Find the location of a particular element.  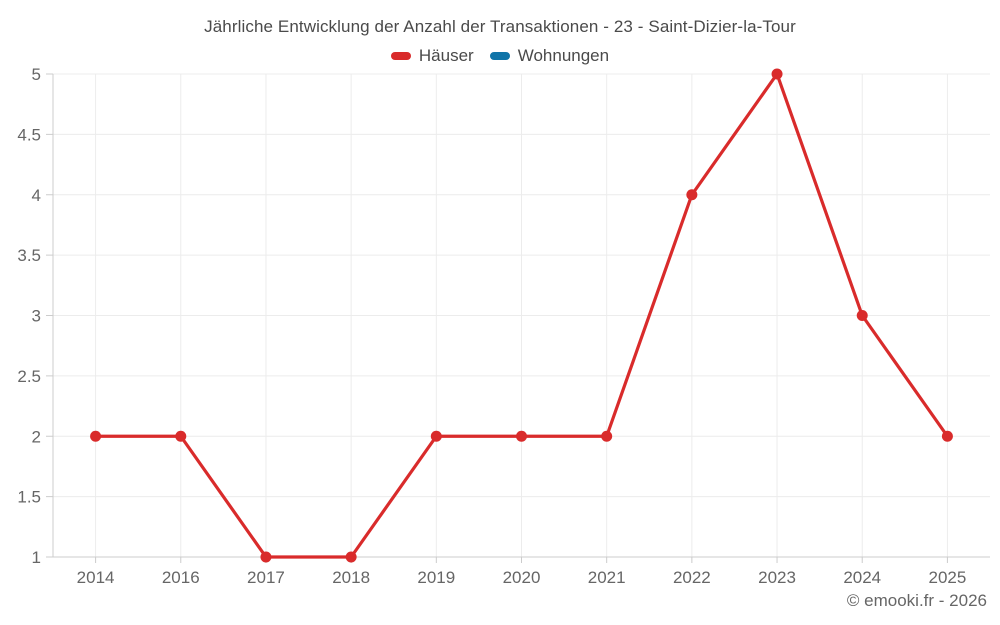

legend-item-haeuser: Häuser is located at coordinates (432, 56).